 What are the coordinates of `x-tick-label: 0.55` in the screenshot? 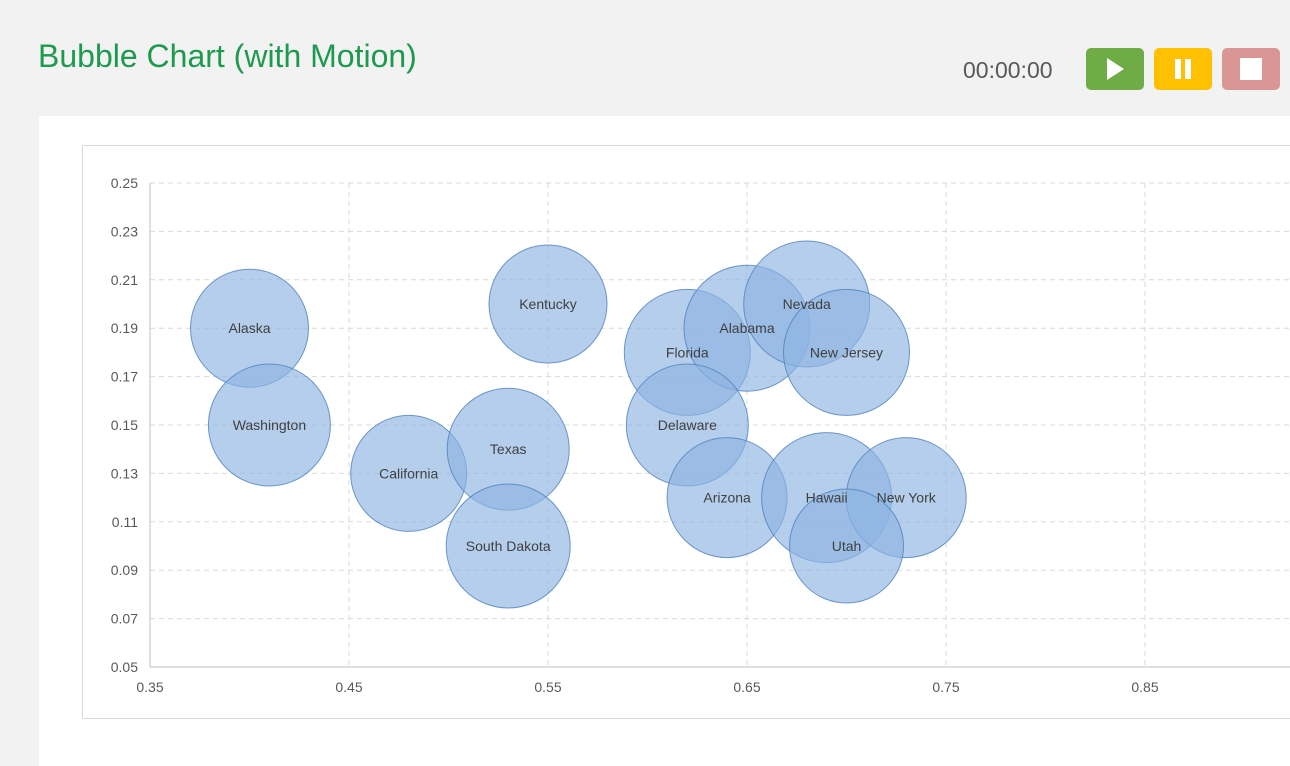 It's located at (547, 687).